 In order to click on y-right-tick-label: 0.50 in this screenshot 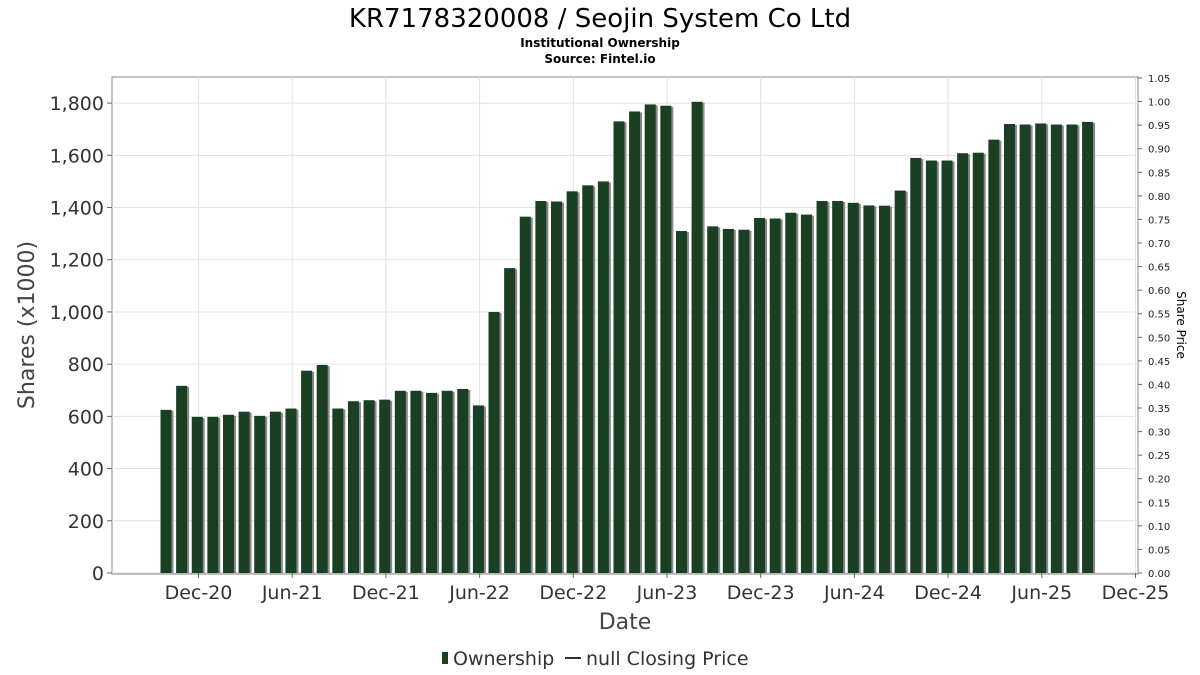, I will do `click(1159, 338)`.